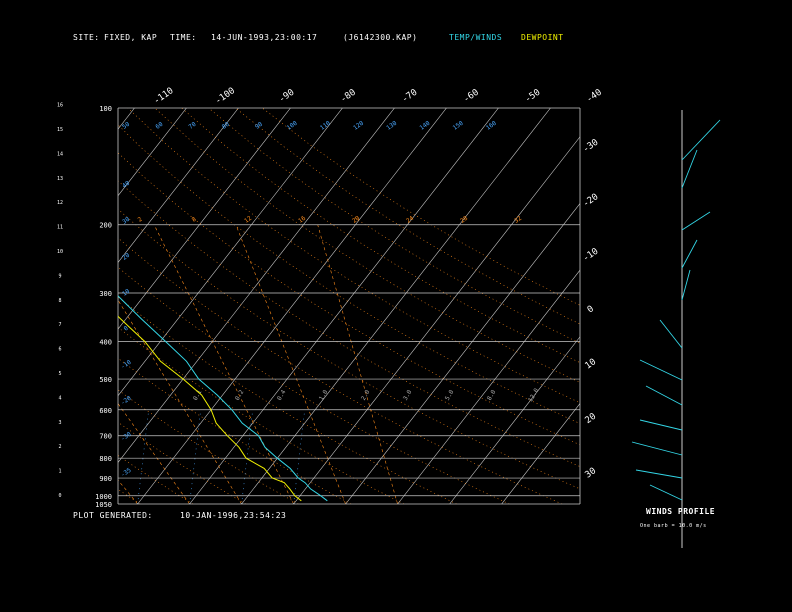 The image size is (792, 612). What do you see at coordinates (492, 394) in the screenshot?
I see `mixing-ratio-label: 8.0` at bounding box center [492, 394].